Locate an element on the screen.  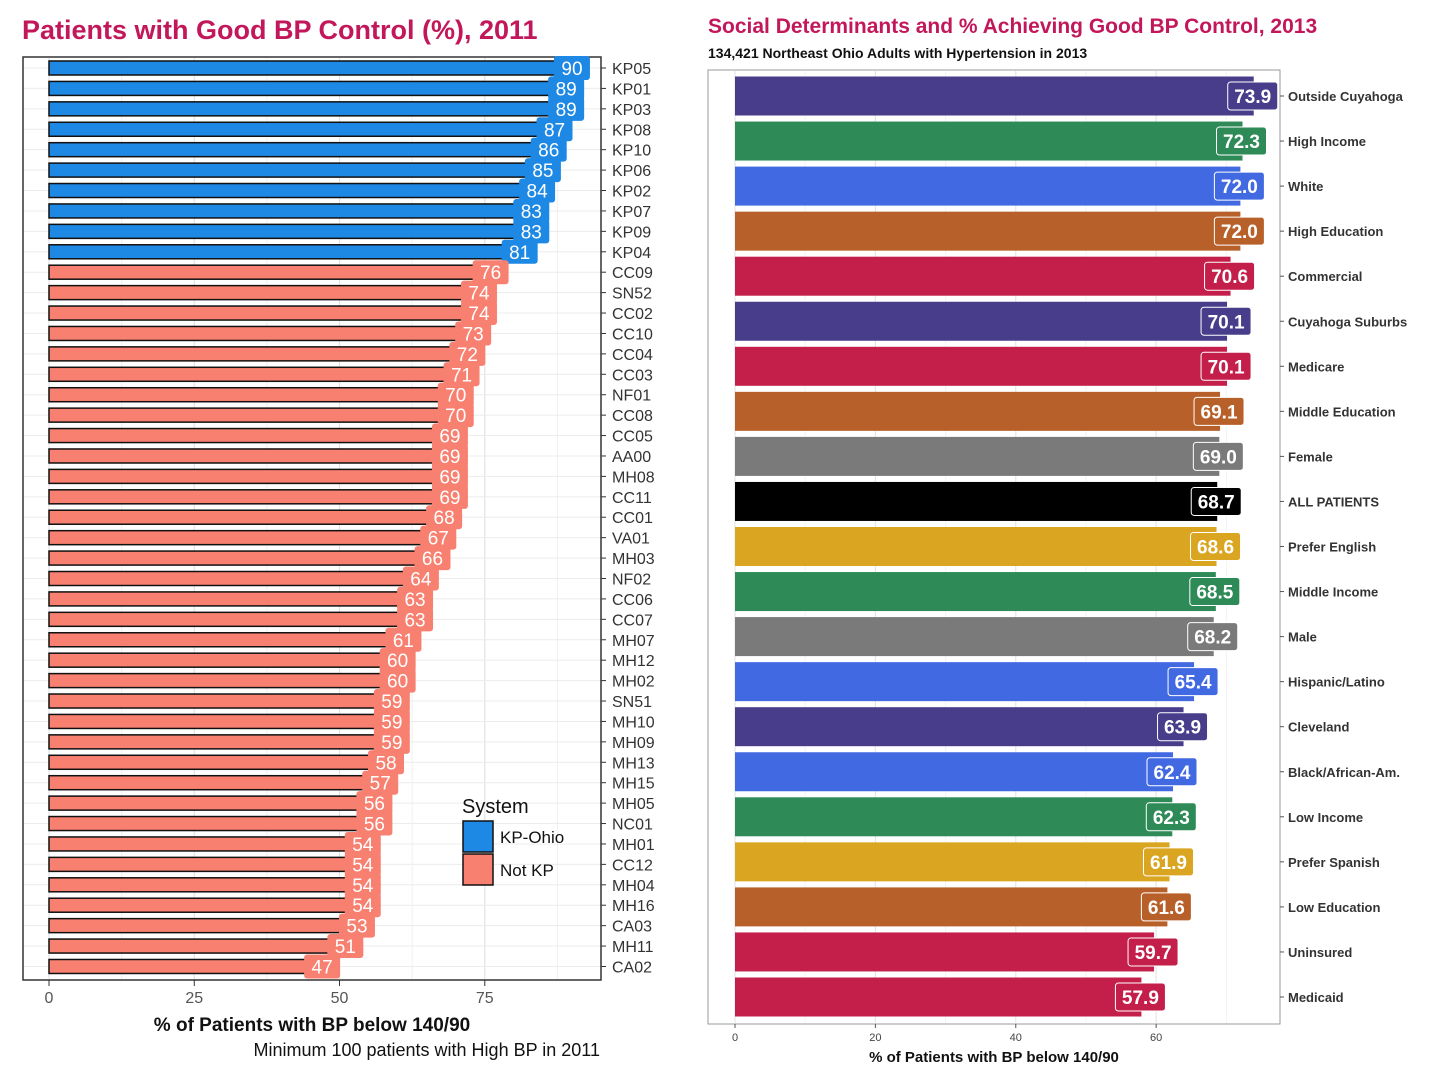
data-label-text: 65.4 is located at coordinates (1193, 683).